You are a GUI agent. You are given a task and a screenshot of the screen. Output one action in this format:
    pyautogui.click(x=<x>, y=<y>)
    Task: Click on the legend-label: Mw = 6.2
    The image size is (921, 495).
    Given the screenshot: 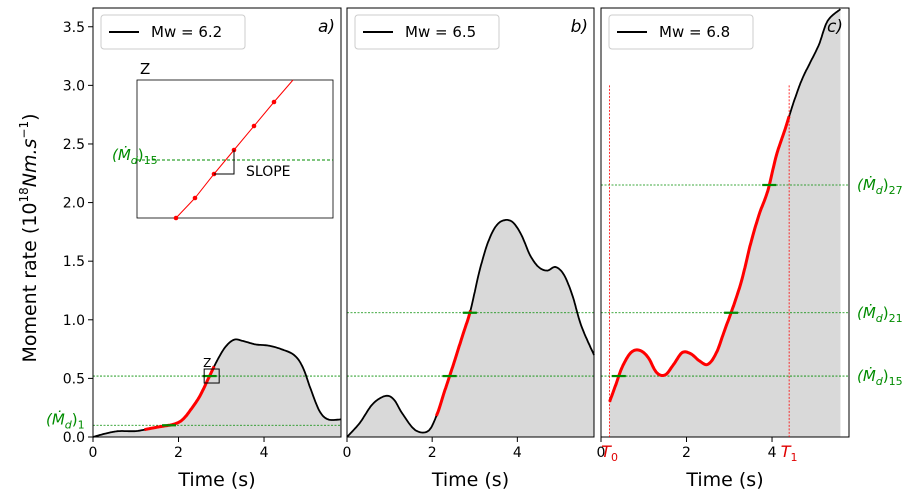 What is the action you would take?
    pyautogui.click(x=186, y=32)
    